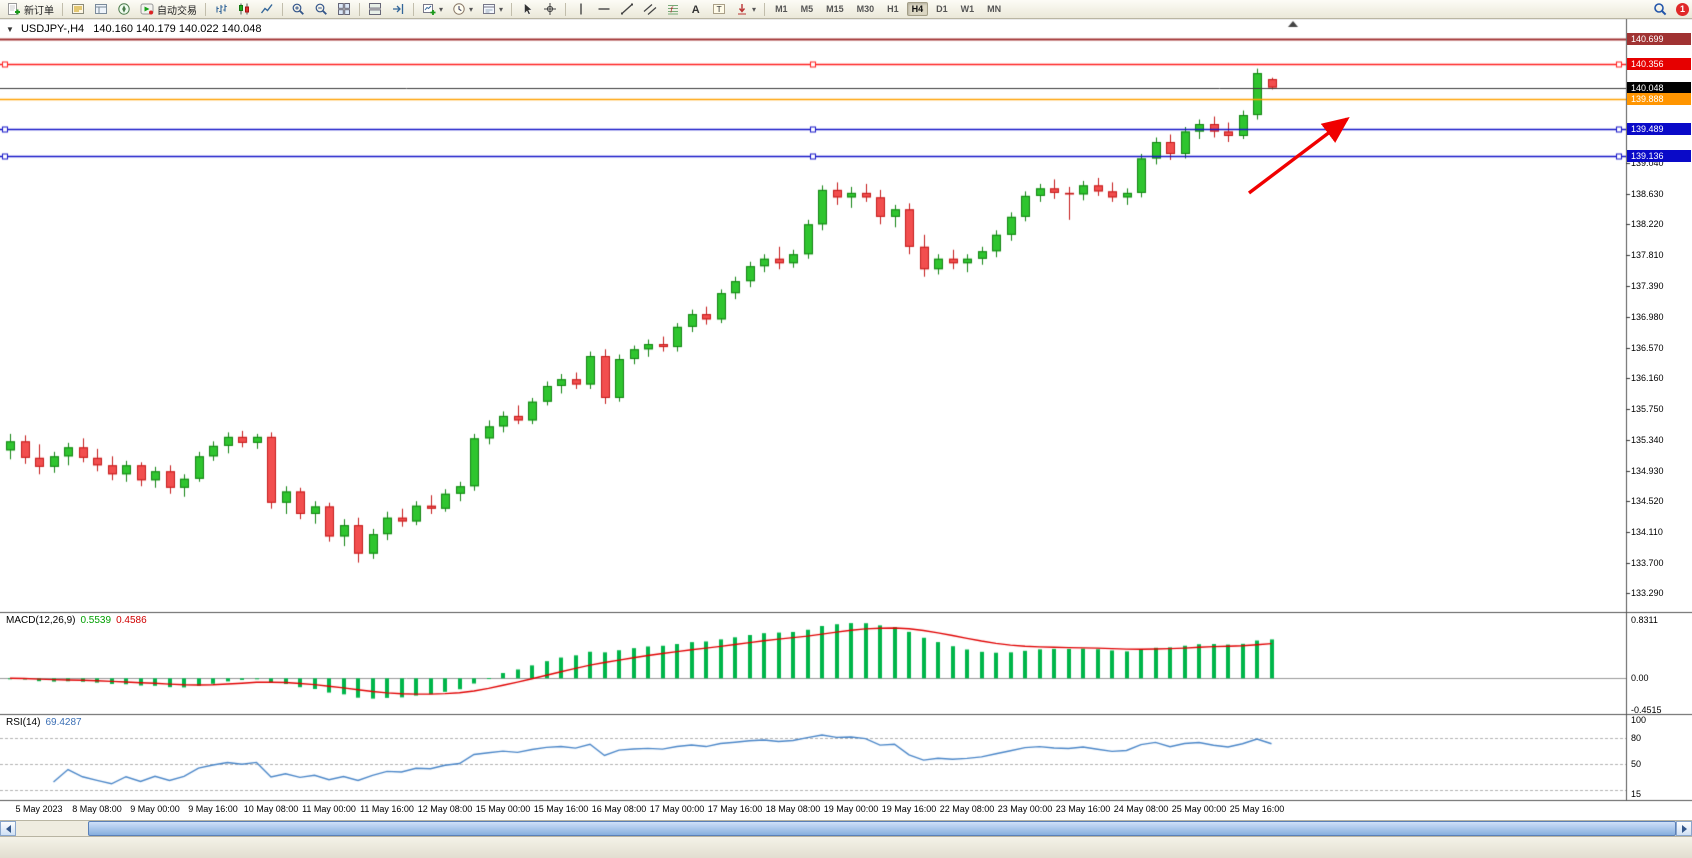 The width and height of the screenshot is (1692, 858). What do you see at coordinates (503, 809) in the screenshot?
I see `time-axis-label: 15 May 00:00` at bounding box center [503, 809].